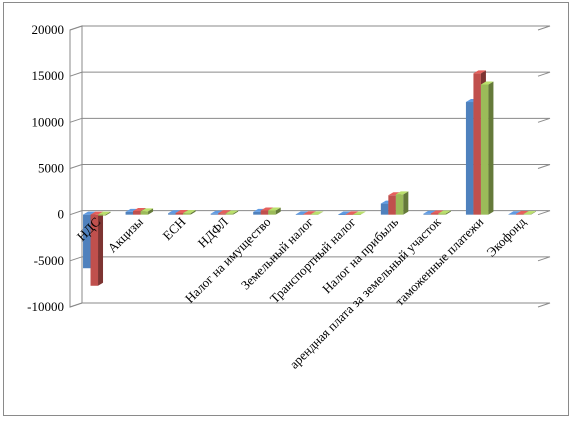 The image size is (574, 421). What do you see at coordinates (49, 260) in the screenshot?
I see `y-tick-label: -5000` at bounding box center [49, 260].